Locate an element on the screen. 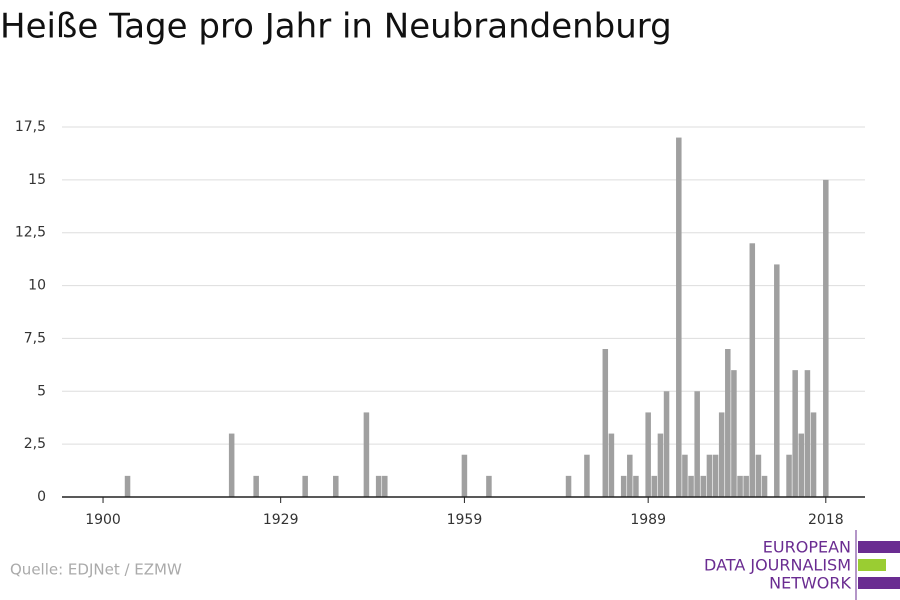 Image resolution: width=900 pixels, height=600 pixels. x-tick-label: 1900 is located at coordinates (103, 520).